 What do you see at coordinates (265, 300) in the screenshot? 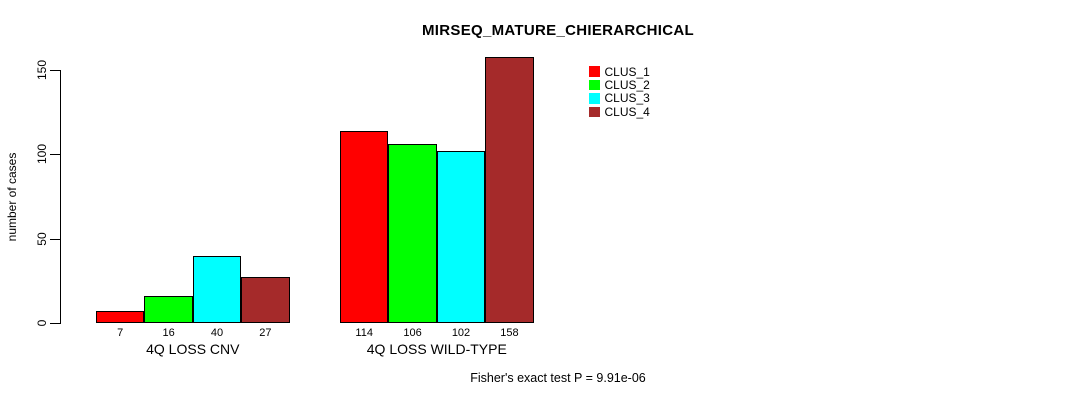
I see `bar-clus_4-group1` at bounding box center [265, 300].